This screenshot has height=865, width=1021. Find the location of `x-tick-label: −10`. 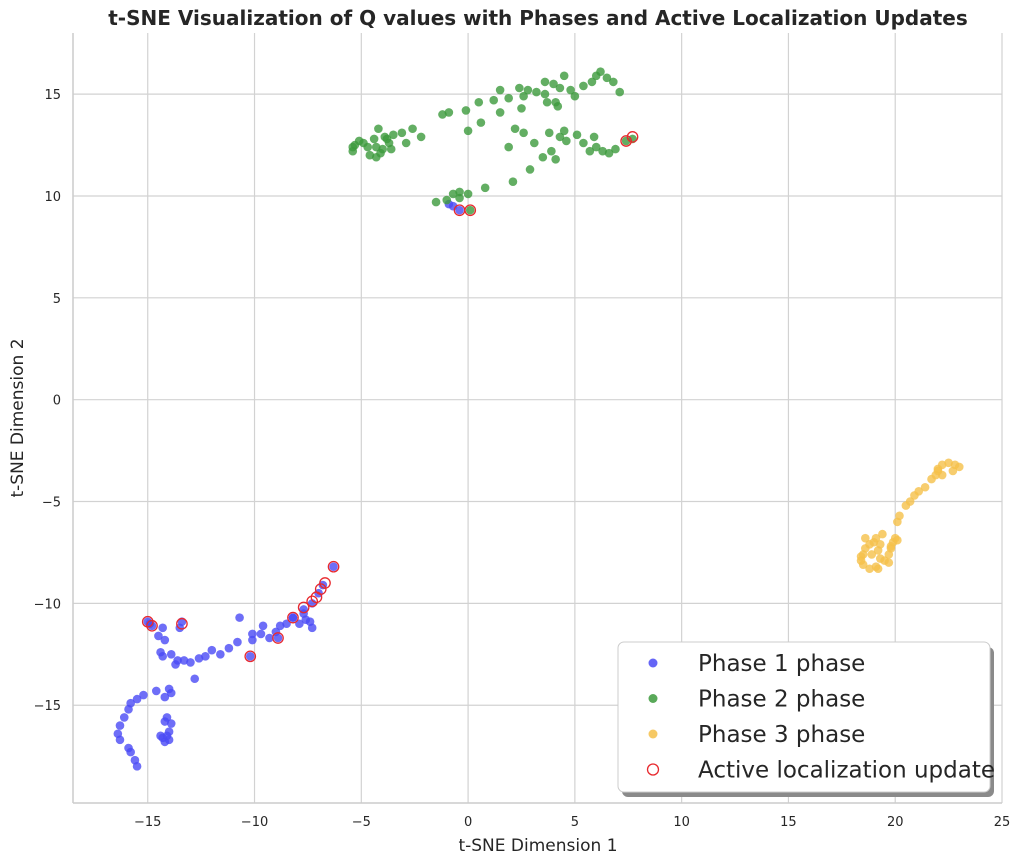

x-tick-label: −10 is located at coordinates (254, 822).